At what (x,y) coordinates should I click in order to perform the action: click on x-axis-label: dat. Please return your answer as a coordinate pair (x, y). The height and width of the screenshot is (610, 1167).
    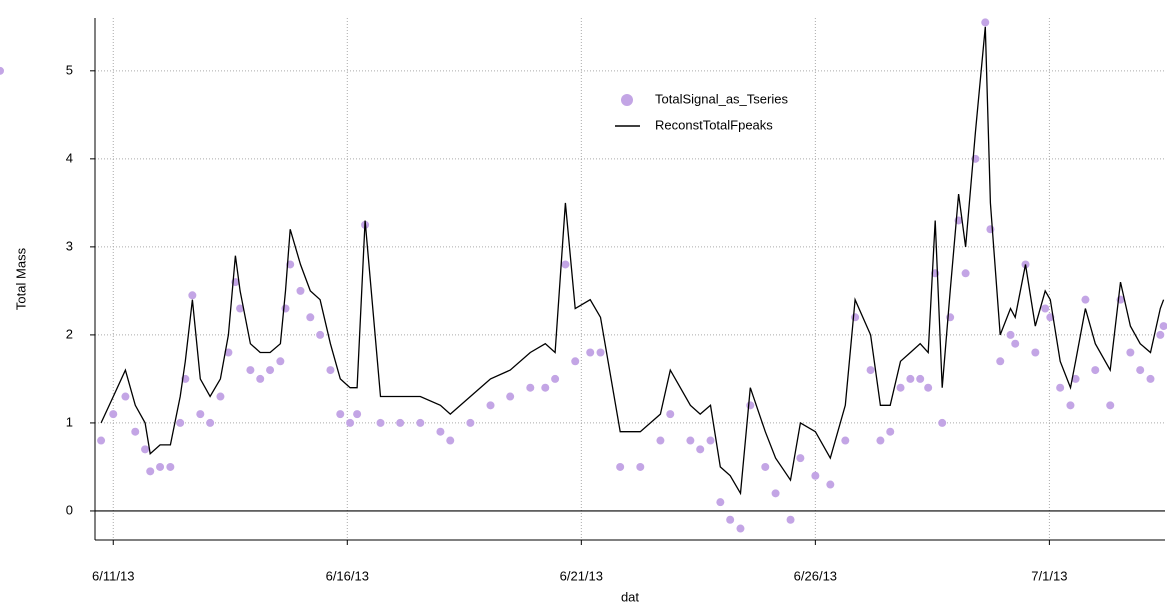
    Looking at the image, I should click on (630, 596).